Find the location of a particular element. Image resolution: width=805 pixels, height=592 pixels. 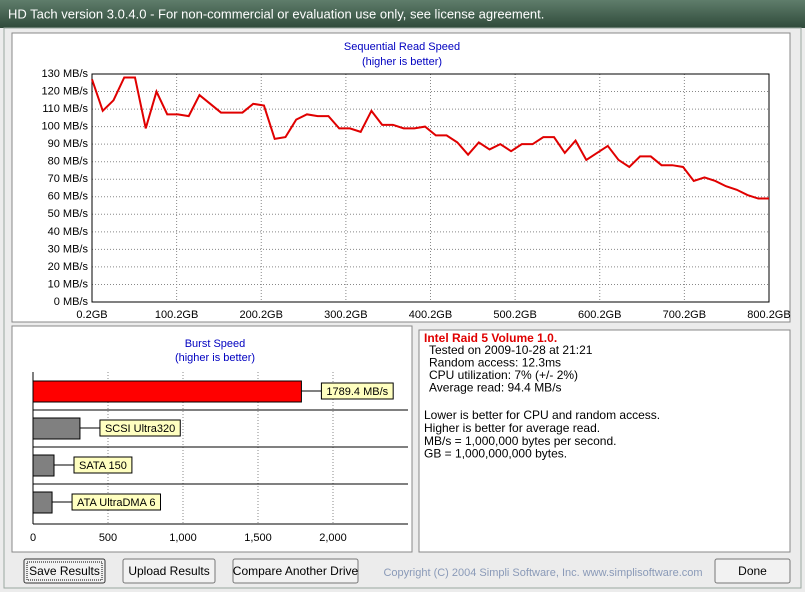

button-label: Compare Another Drive is located at coordinates (296, 571).